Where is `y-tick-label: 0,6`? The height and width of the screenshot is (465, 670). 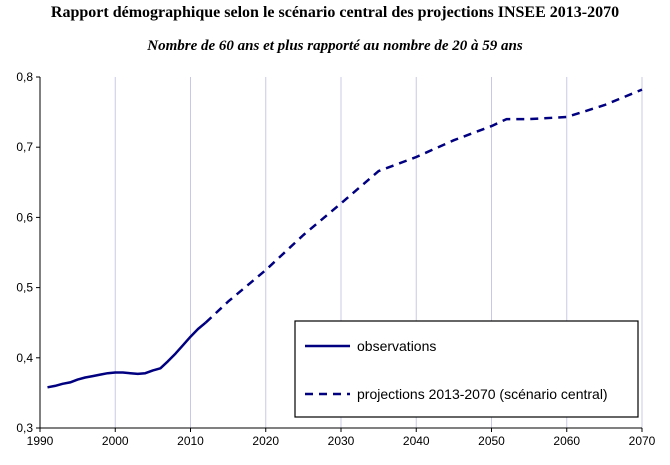 y-tick-label: 0,6 is located at coordinates (24, 217).